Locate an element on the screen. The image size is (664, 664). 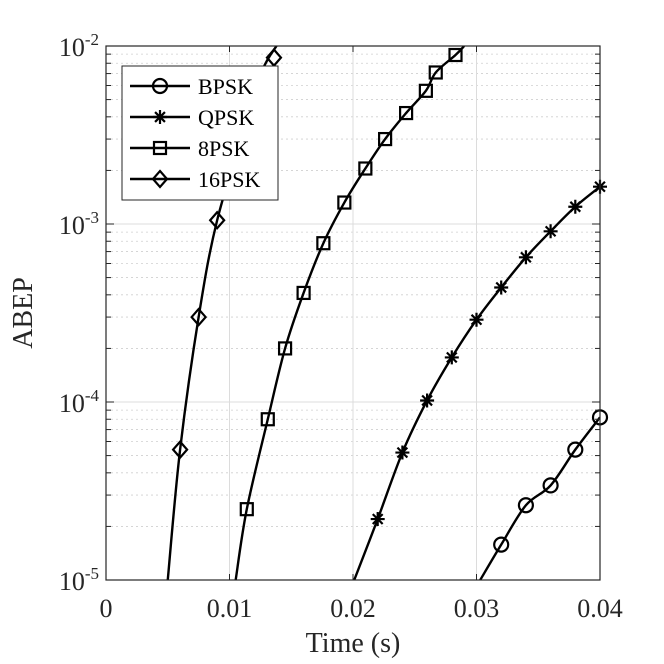
series-line-bpsk is located at coordinates (539, 498).